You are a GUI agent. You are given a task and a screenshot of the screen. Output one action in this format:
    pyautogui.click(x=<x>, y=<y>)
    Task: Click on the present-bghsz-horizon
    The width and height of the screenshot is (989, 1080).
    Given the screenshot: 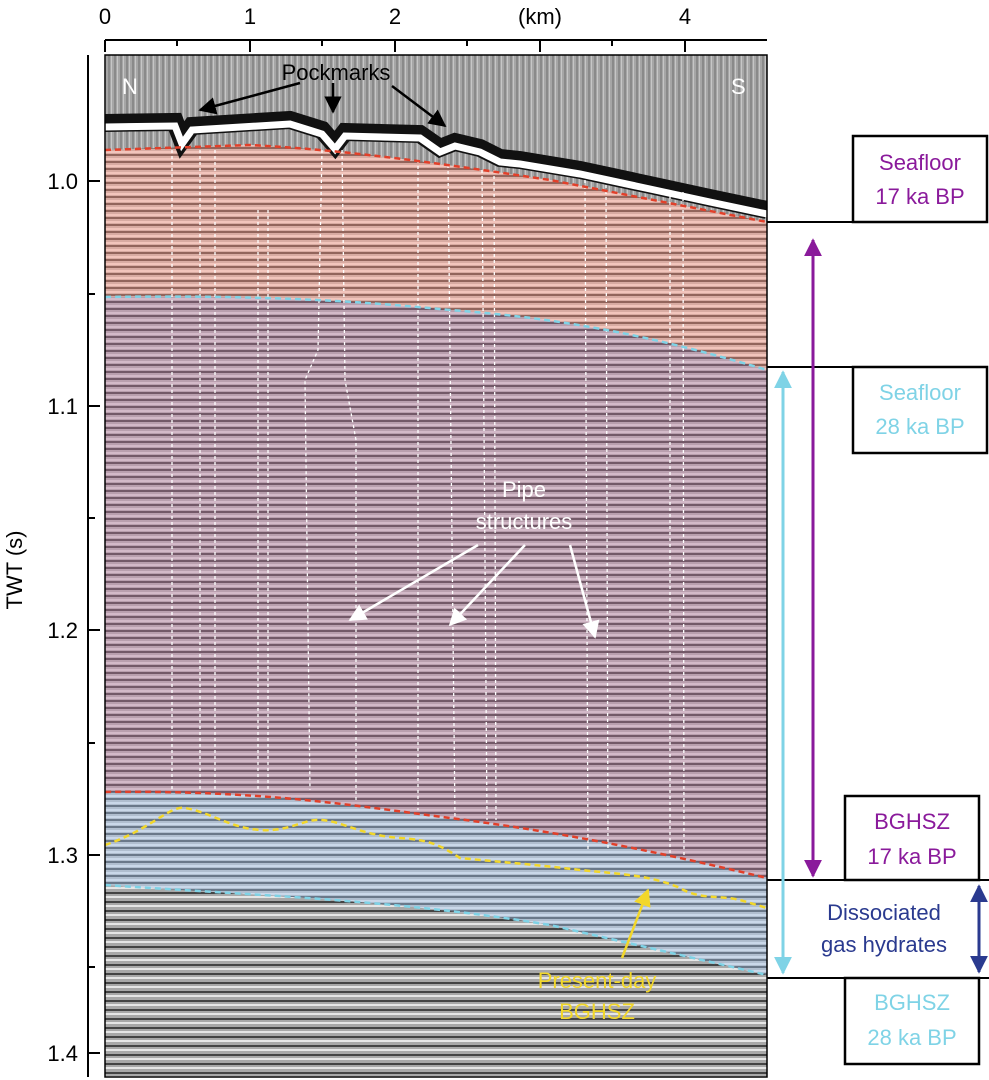 What is the action you would take?
    pyautogui.click(x=436, y=858)
    